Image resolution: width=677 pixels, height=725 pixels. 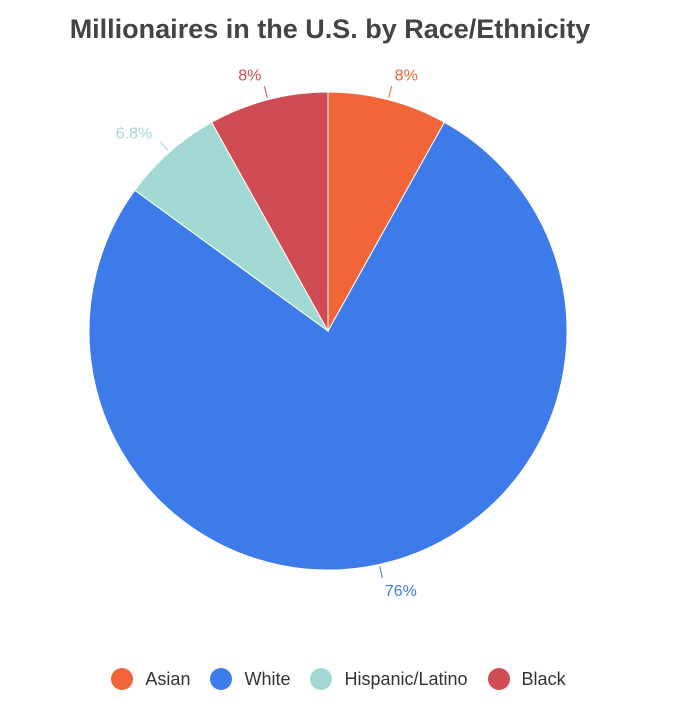 What do you see at coordinates (401, 591) in the screenshot?
I see `data-label: 76%` at bounding box center [401, 591].